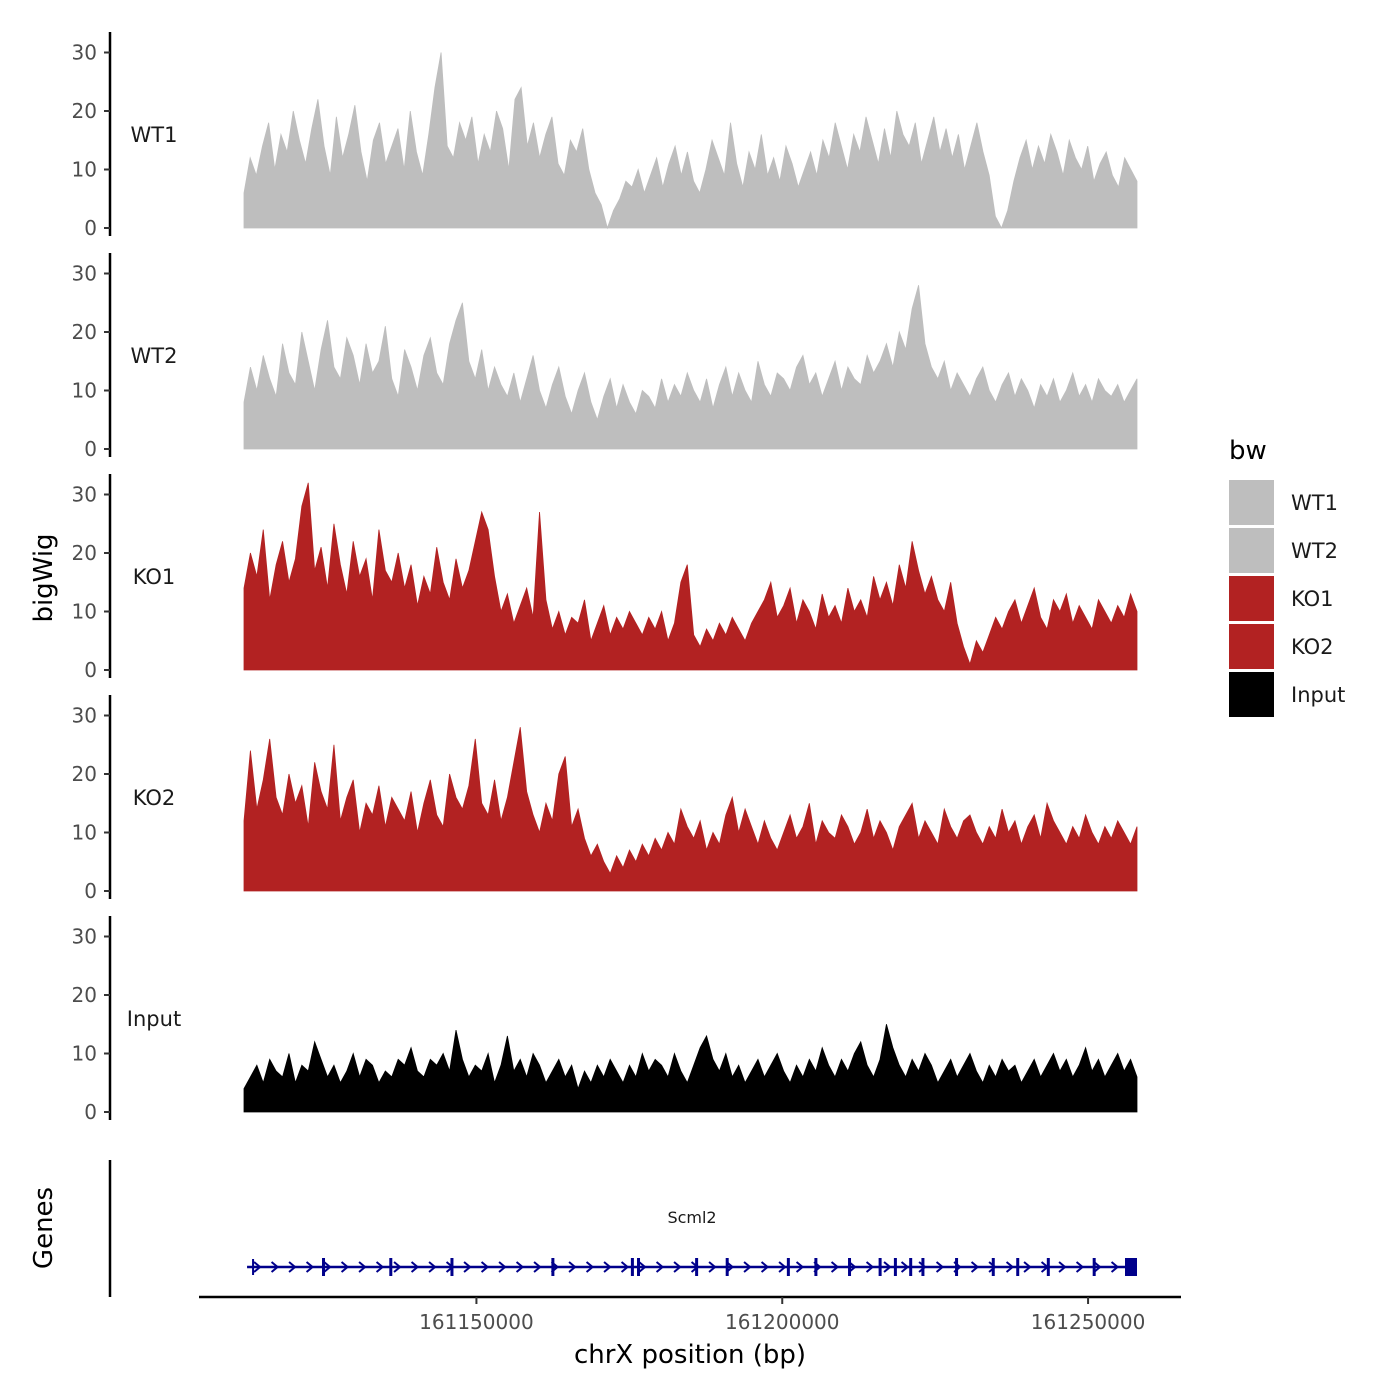  I want to click on track-label-input: Input, so click(154, 1019).